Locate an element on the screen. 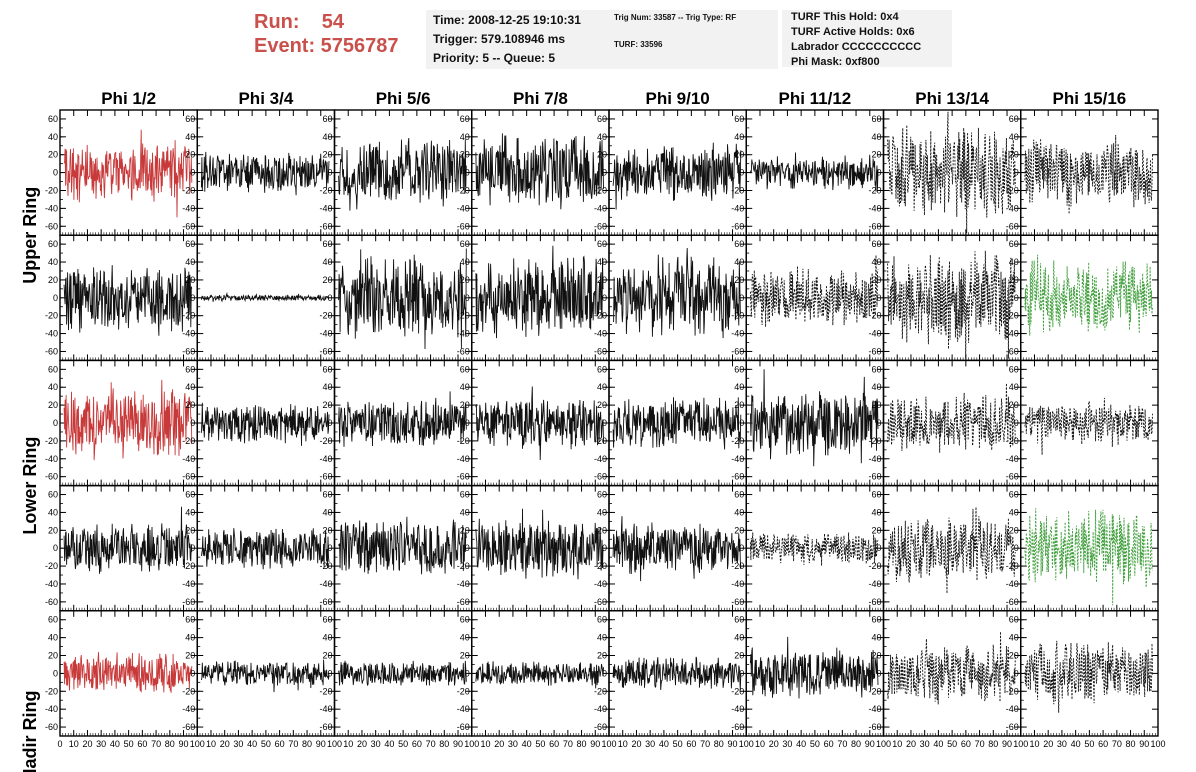 The width and height of the screenshot is (1196, 772). panel-r3-c2: -60 -40 -20 0 20 40 60 is located at coordinates (259, 423).